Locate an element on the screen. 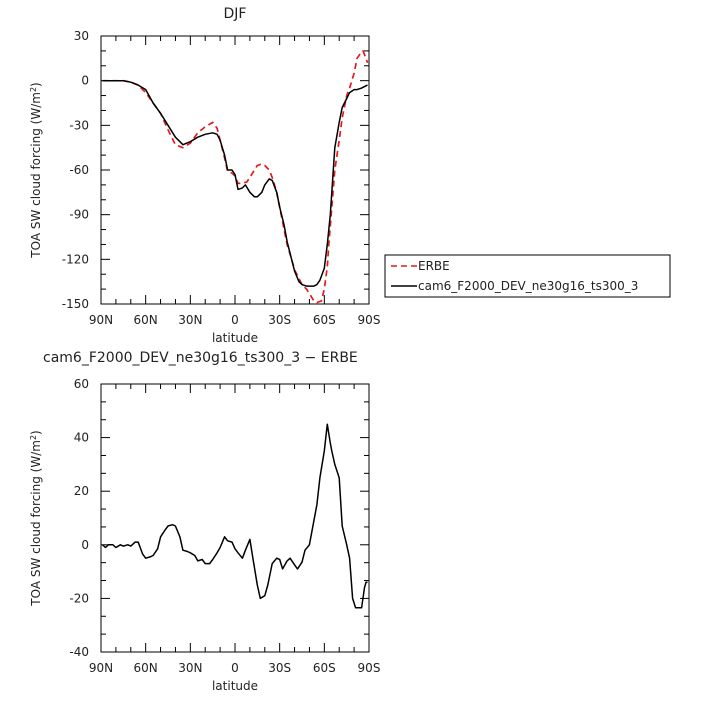  legend-label-erbe: ERBE is located at coordinates (434, 266).